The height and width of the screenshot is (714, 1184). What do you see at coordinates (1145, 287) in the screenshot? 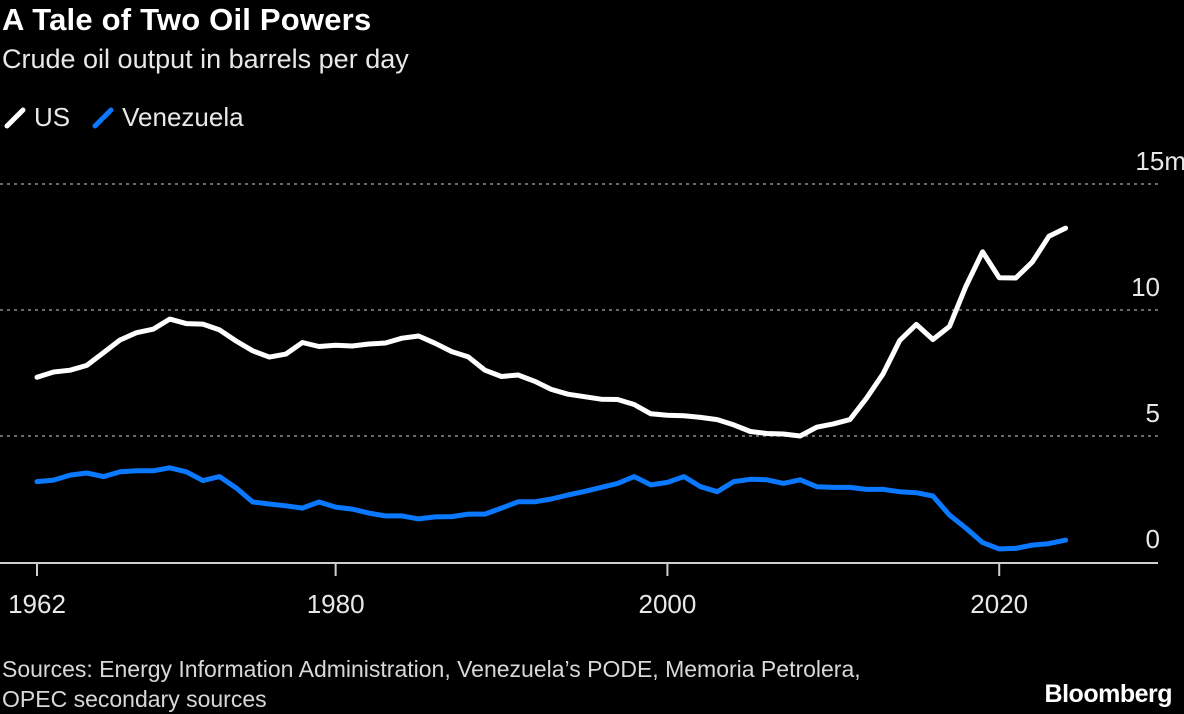
I see `y-tick-label: 10` at bounding box center [1145, 287].